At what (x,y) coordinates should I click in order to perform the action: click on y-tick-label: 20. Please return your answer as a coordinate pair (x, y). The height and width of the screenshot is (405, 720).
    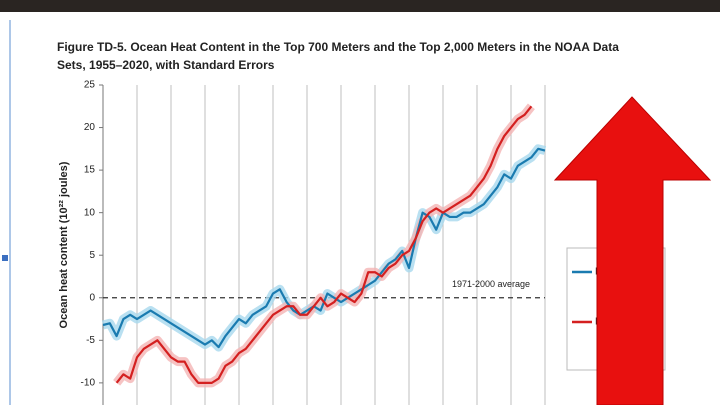
    Looking at the image, I should click on (90, 127).